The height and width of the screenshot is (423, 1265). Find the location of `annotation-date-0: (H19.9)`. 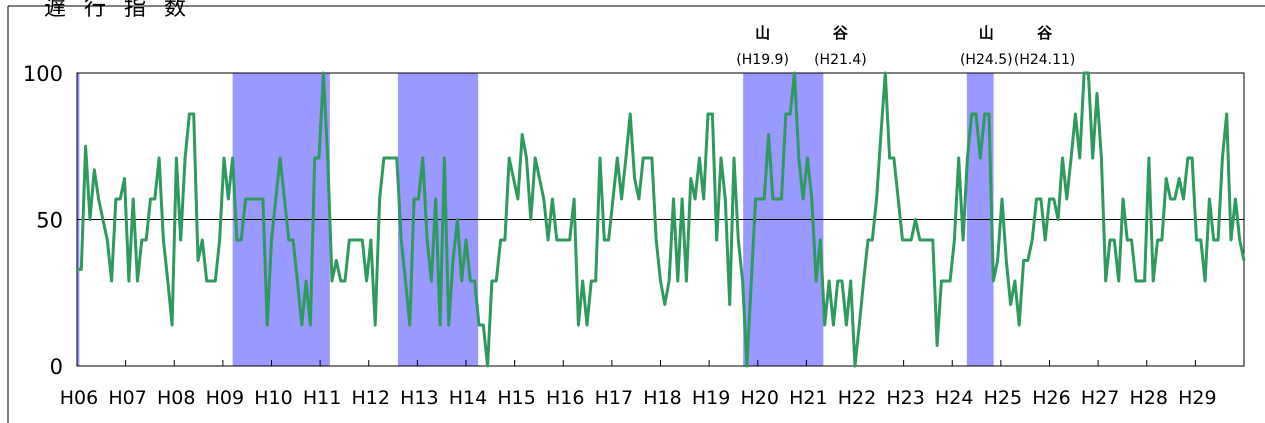

annotation-date-0: (H19.9) is located at coordinates (762, 60).